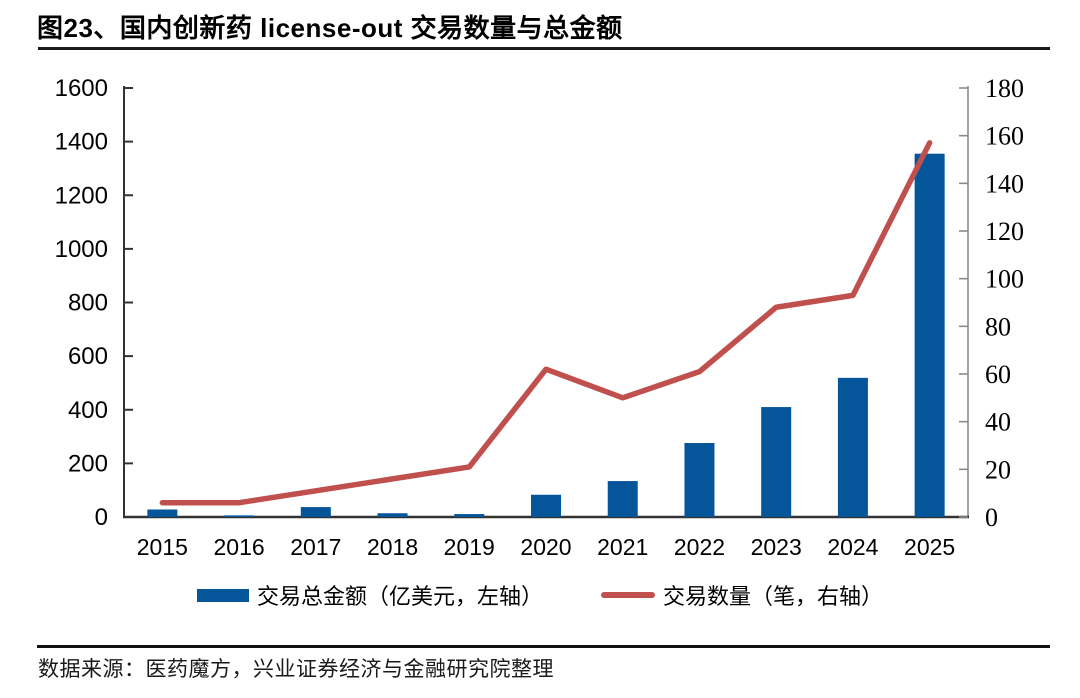 This screenshot has width=1080, height=698. What do you see at coordinates (469, 515) in the screenshot?
I see `bar-2019` at bounding box center [469, 515].